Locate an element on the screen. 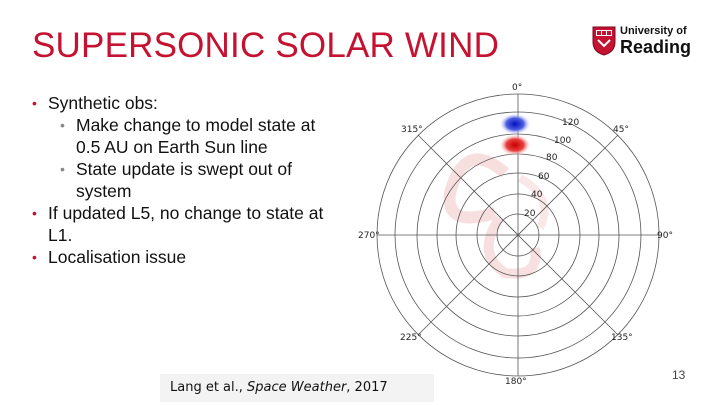  bullet-item: • State update is swept out of system is located at coordinates (180, 180).